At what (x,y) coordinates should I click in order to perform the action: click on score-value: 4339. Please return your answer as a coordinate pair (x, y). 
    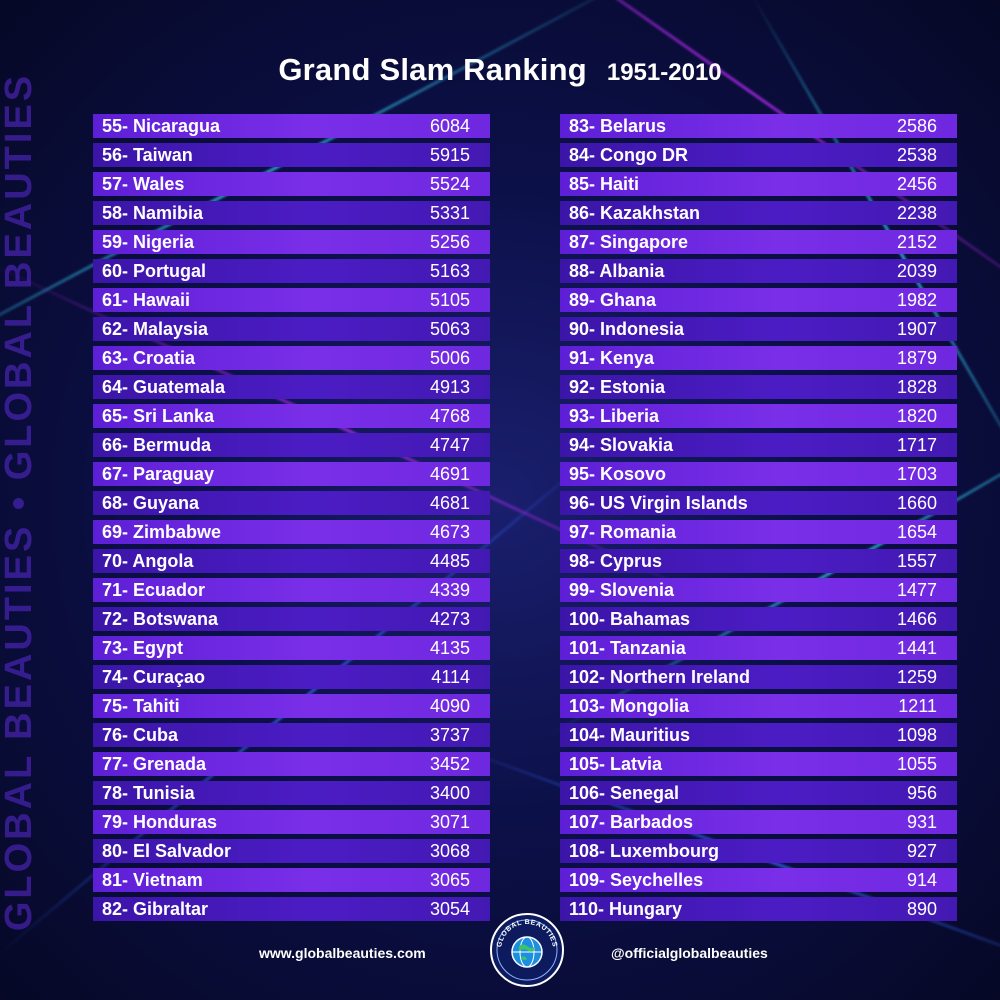
    Looking at the image, I should click on (449, 589).